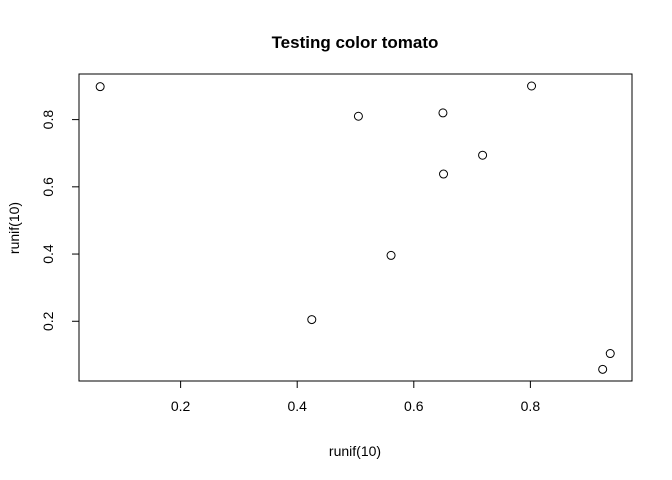  Describe the element at coordinates (355, 451) in the screenshot. I see `x-axis-label: runif(10)` at that location.